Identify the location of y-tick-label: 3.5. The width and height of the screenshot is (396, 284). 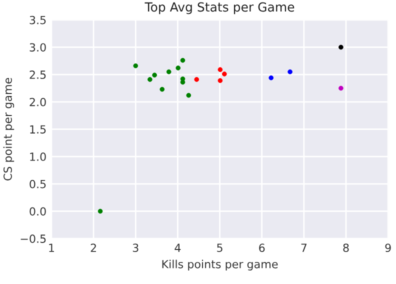
(38, 20).